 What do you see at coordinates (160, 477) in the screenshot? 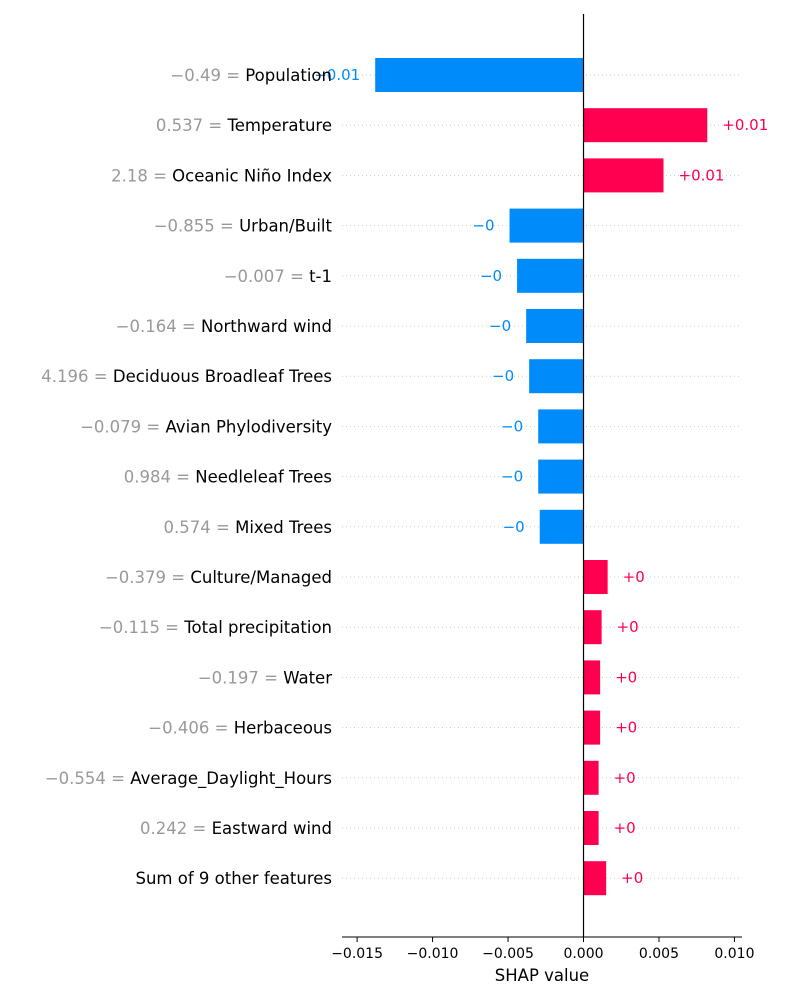
I see `feature-value: 0.984 =` at bounding box center [160, 477].